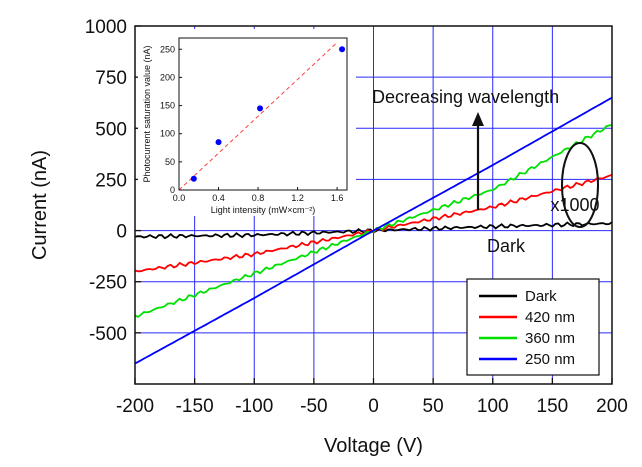  What do you see at coordinates (218, 198) in the screenshot?
I see `inset-x-tick-label: 0.4` at bounding box center [218, 198].